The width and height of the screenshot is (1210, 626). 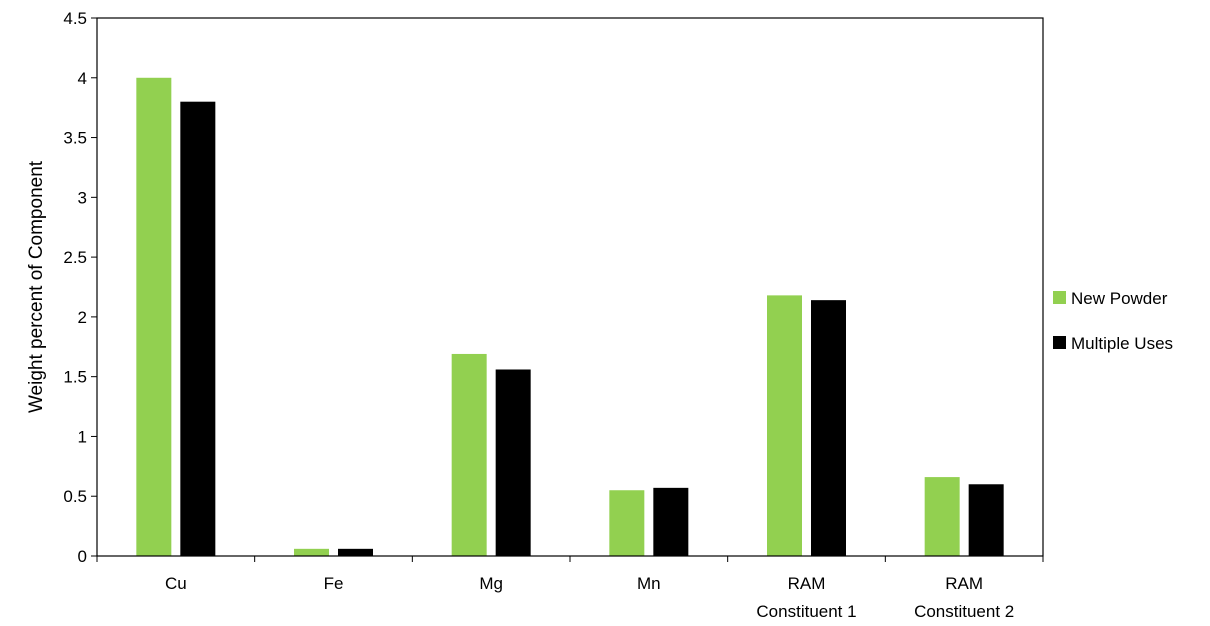 I want to click on y-tick-label: 1, so click(x=82, y=436).